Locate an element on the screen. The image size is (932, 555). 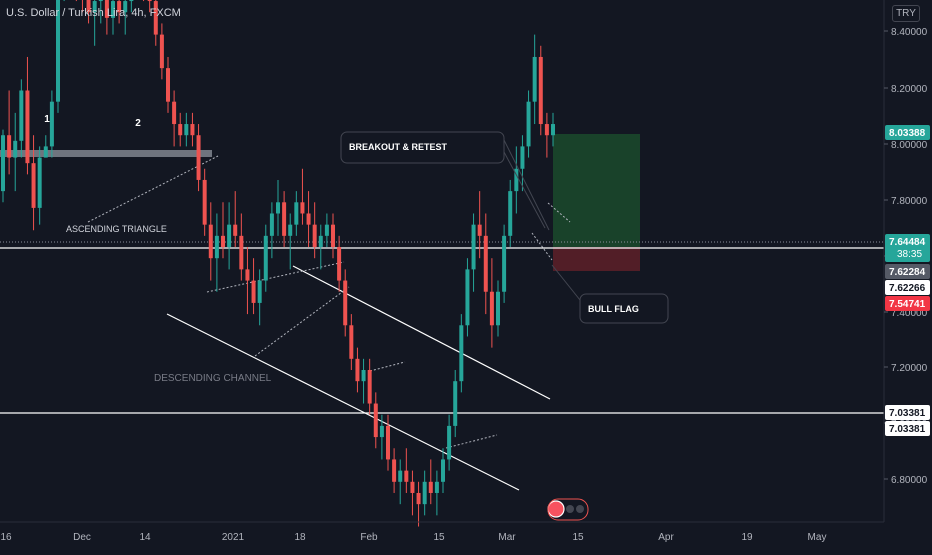
channel-upper-line is located at coordinates (421, 332).